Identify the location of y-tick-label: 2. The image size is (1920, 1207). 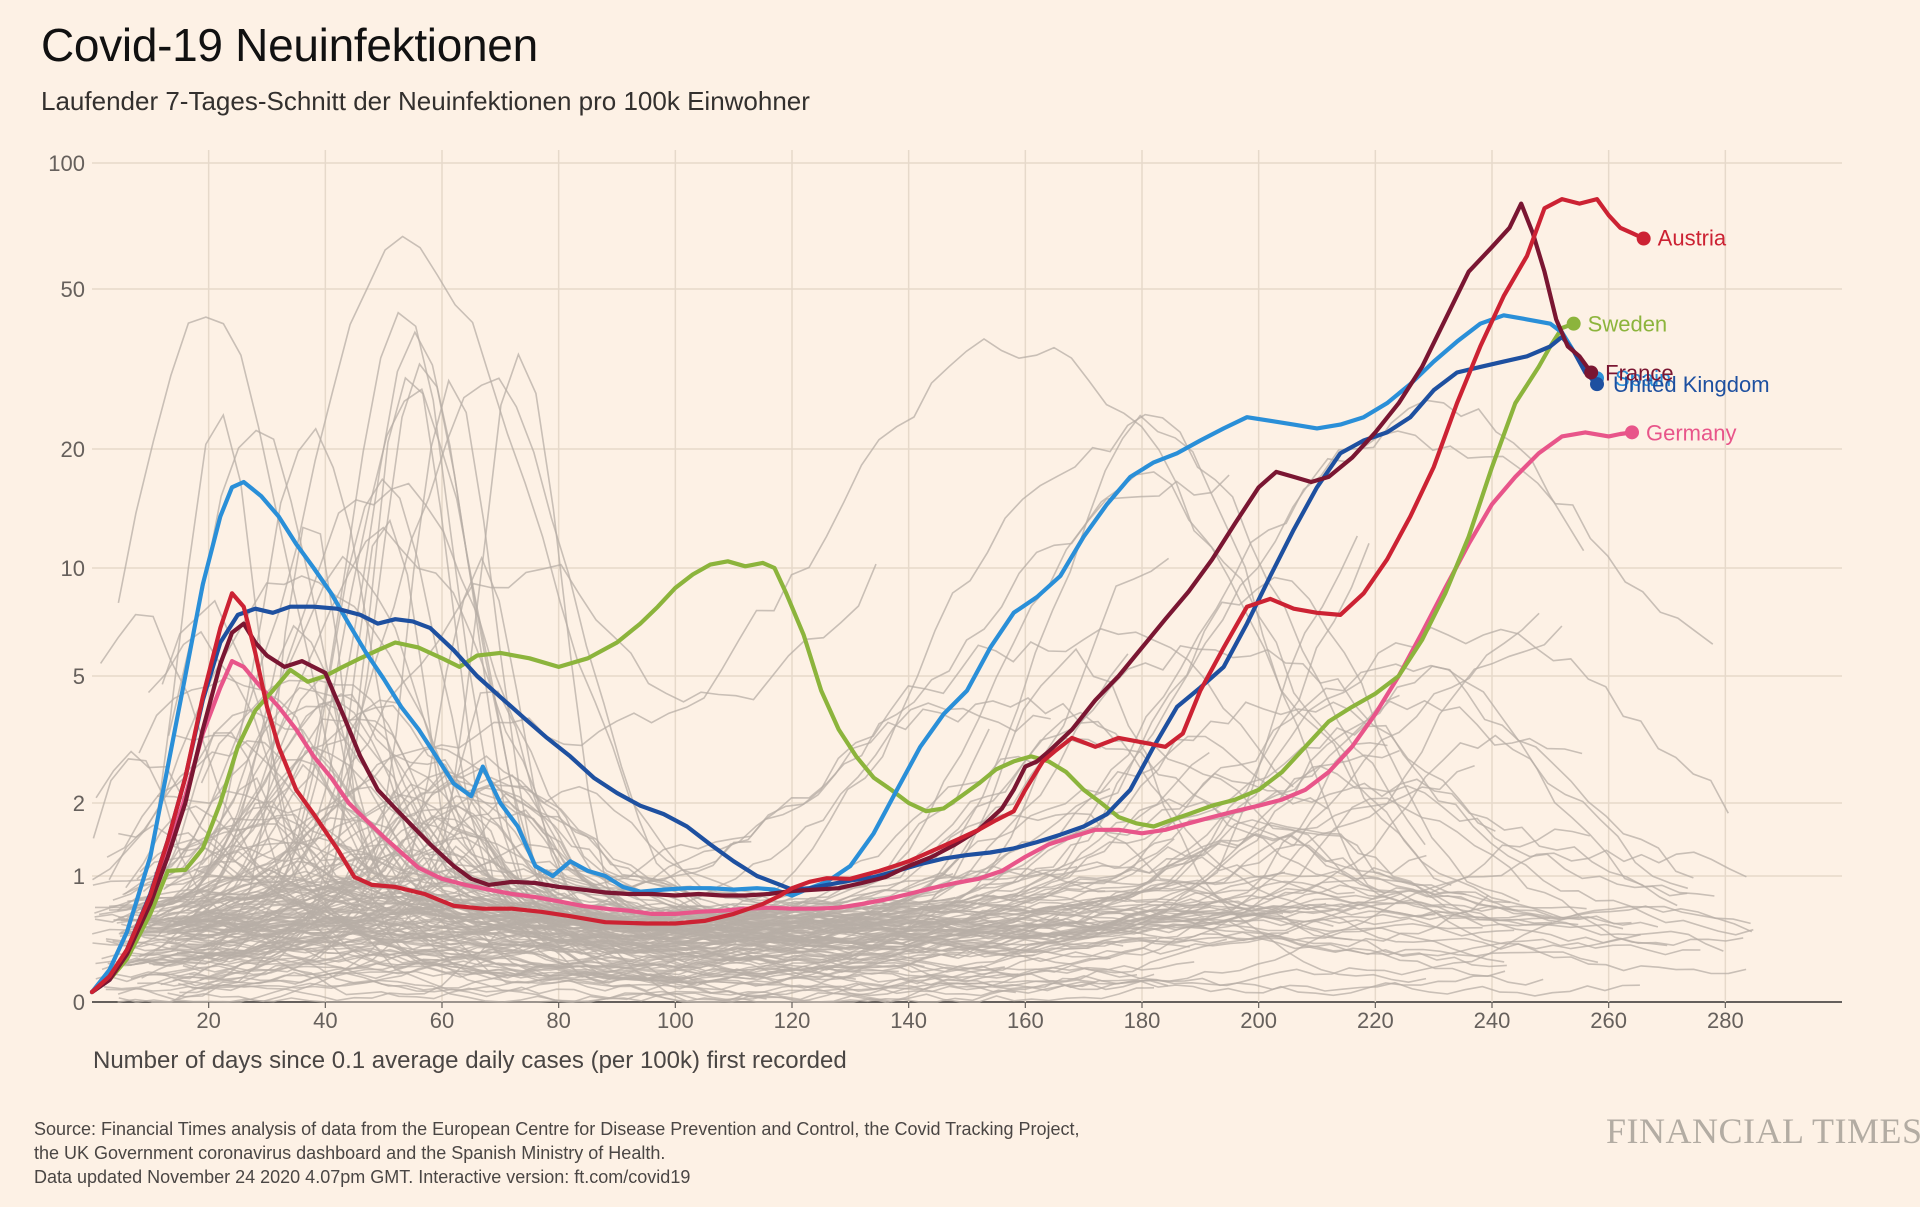
(79, 803).